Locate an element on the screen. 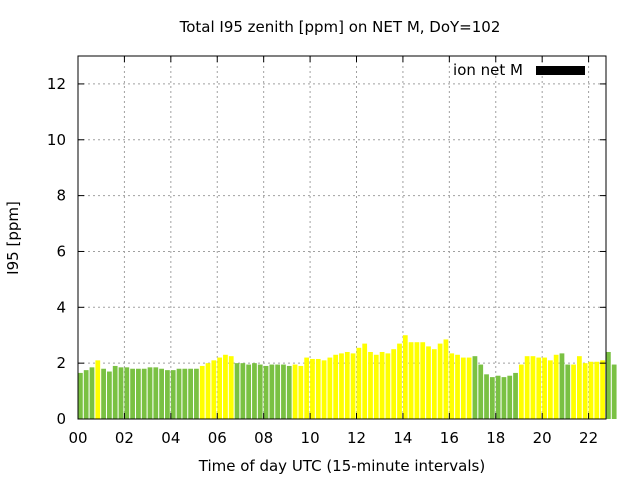 This screenshot has width=640, height=480. legend-label: ion net M is located at coordinates (488, 70).